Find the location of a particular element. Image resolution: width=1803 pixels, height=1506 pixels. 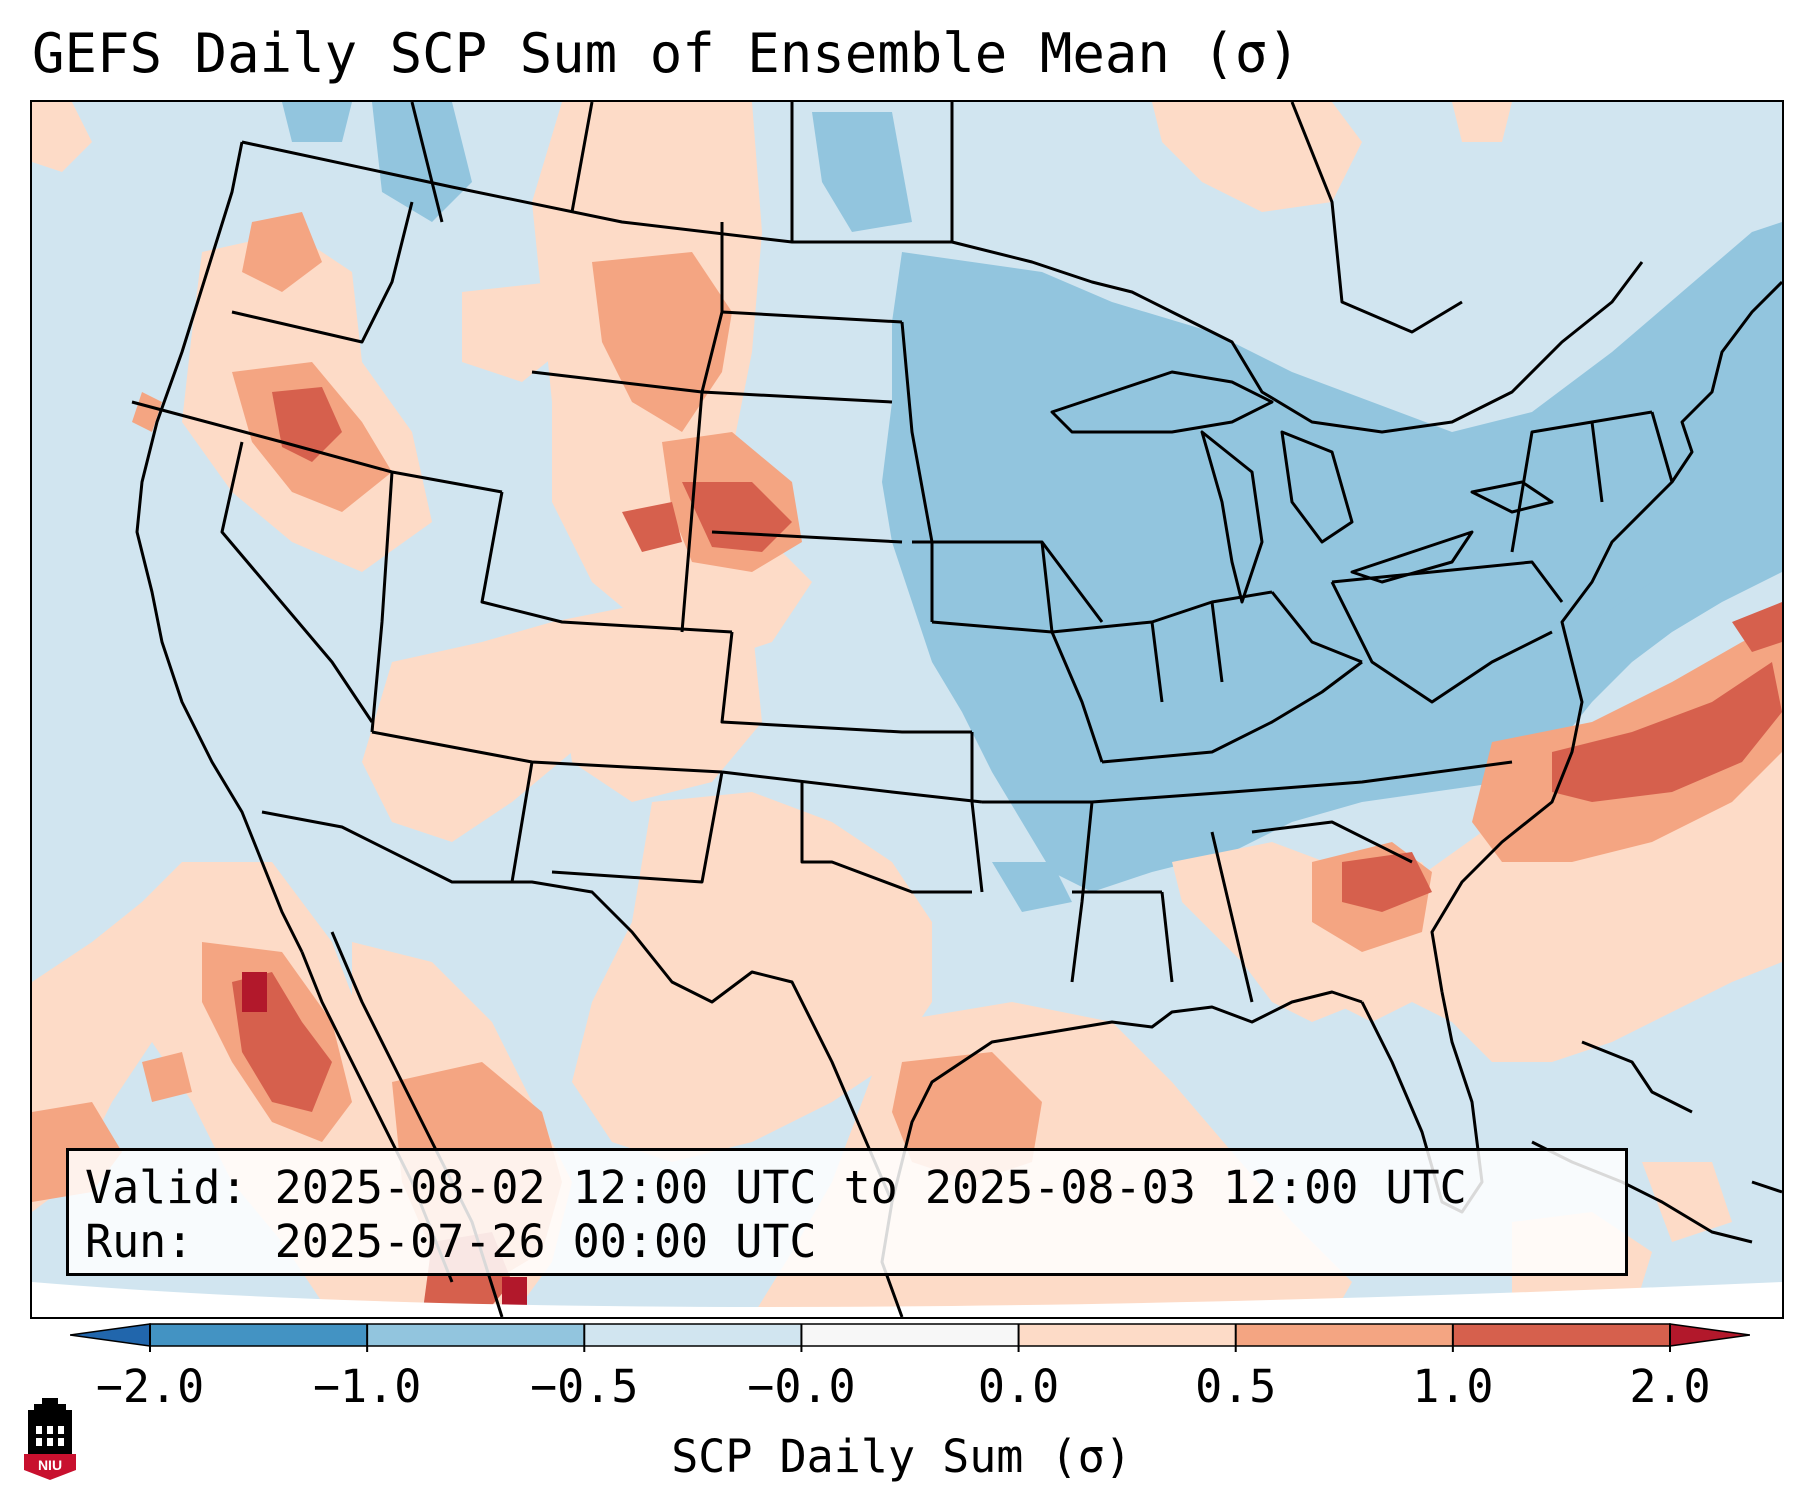

colorbar is located at coordinates (910, 1337).